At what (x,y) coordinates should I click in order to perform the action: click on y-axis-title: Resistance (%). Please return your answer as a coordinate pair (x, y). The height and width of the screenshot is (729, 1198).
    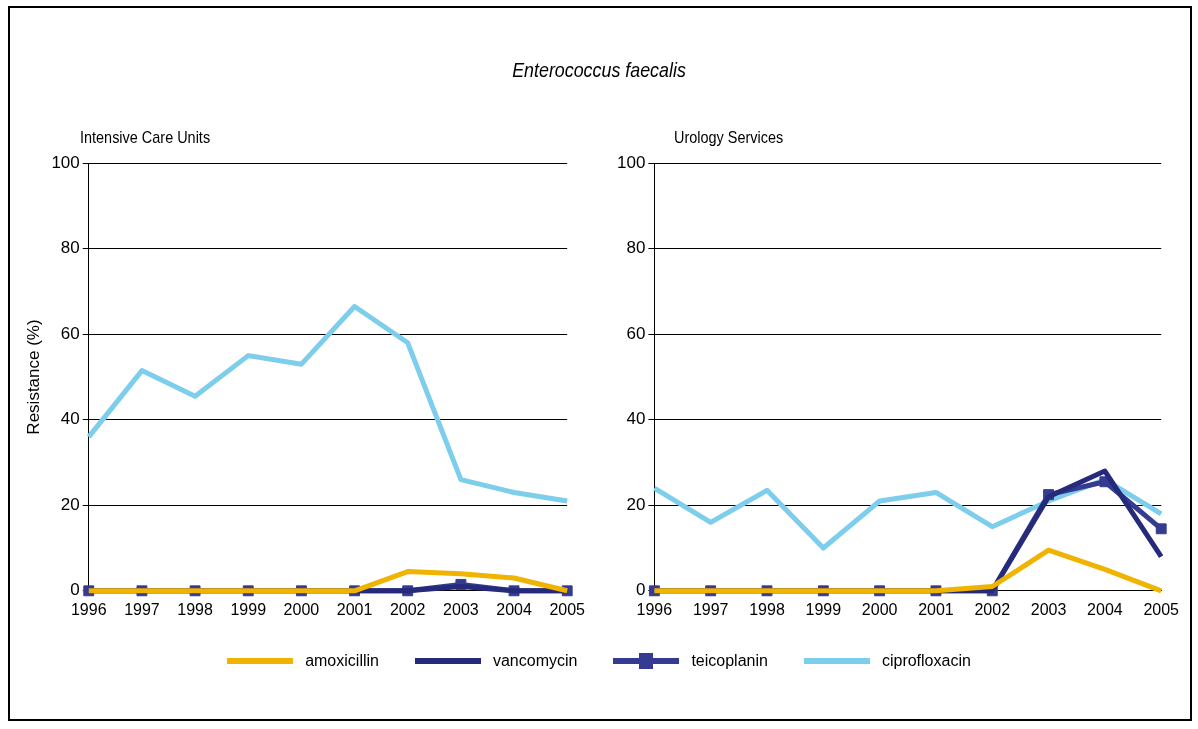
    Looking at the image, I should click on (33, 377).